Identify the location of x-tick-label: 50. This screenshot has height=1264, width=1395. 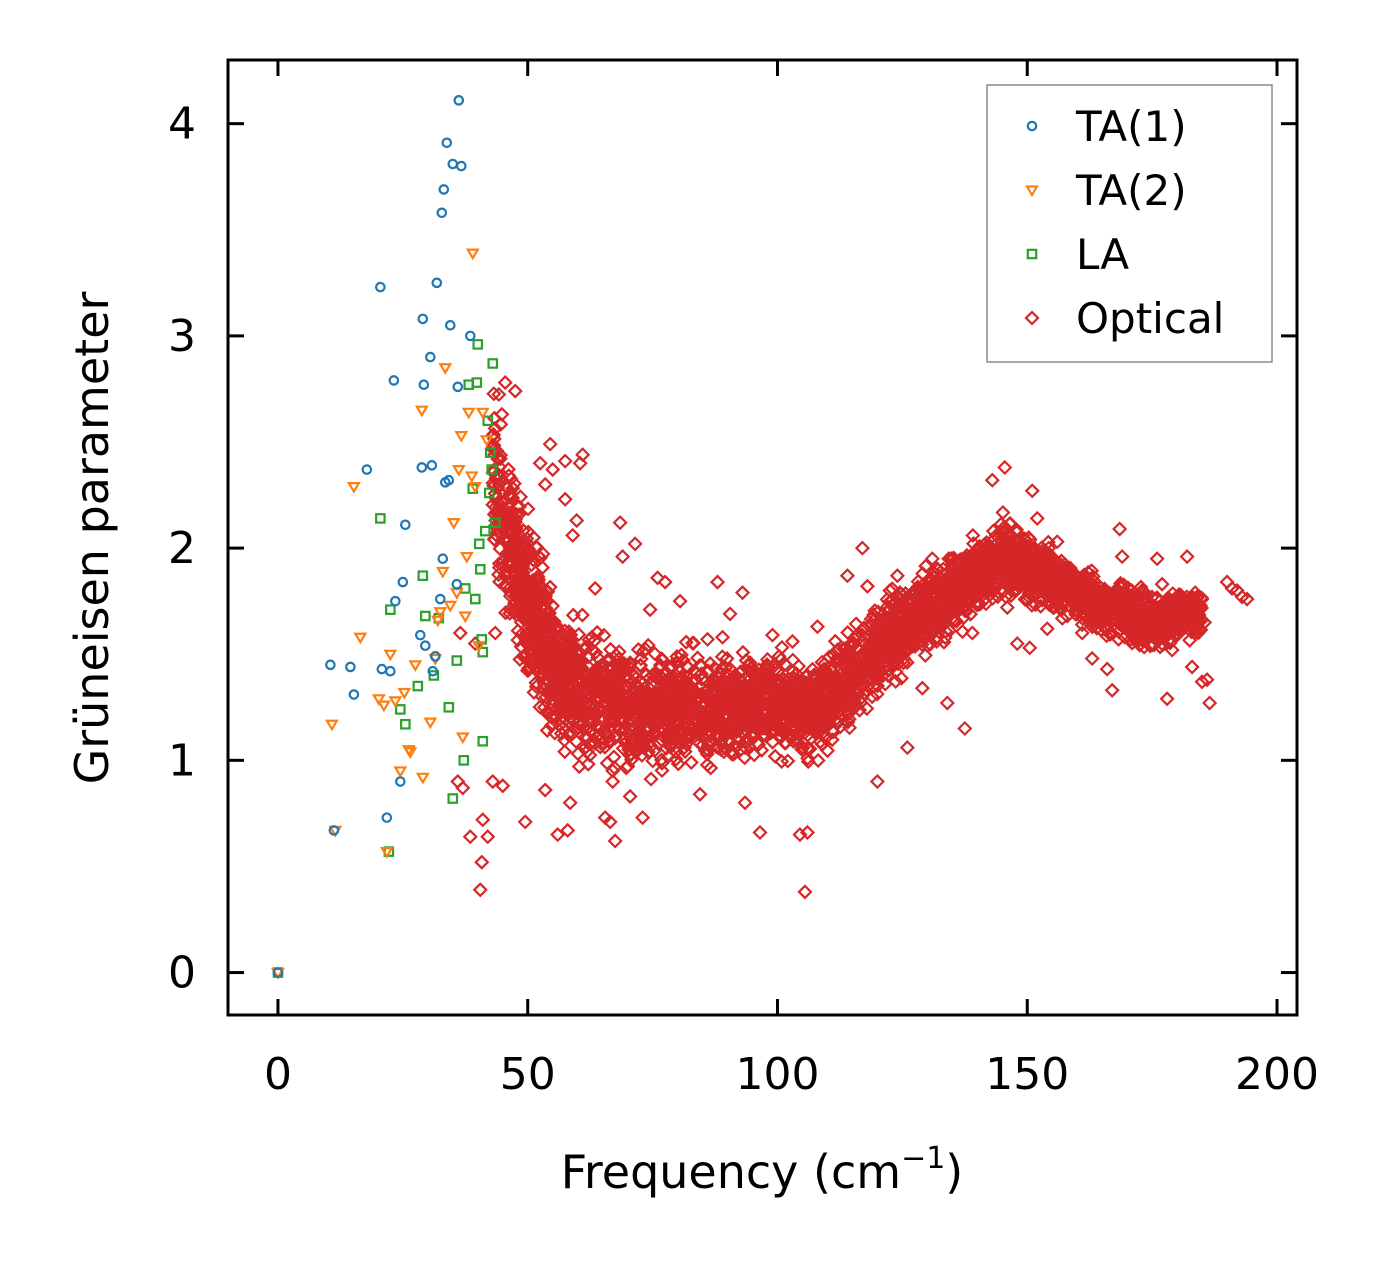
(528, 1074).